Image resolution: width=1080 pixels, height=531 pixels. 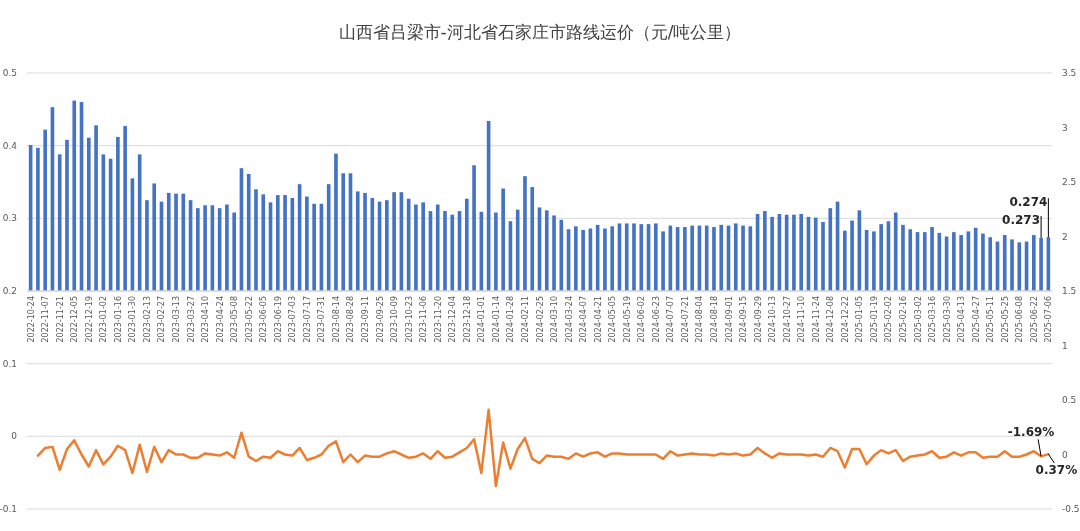 I want to click on x-tick-label: 2023-07-31, so click(x=322, y=319).